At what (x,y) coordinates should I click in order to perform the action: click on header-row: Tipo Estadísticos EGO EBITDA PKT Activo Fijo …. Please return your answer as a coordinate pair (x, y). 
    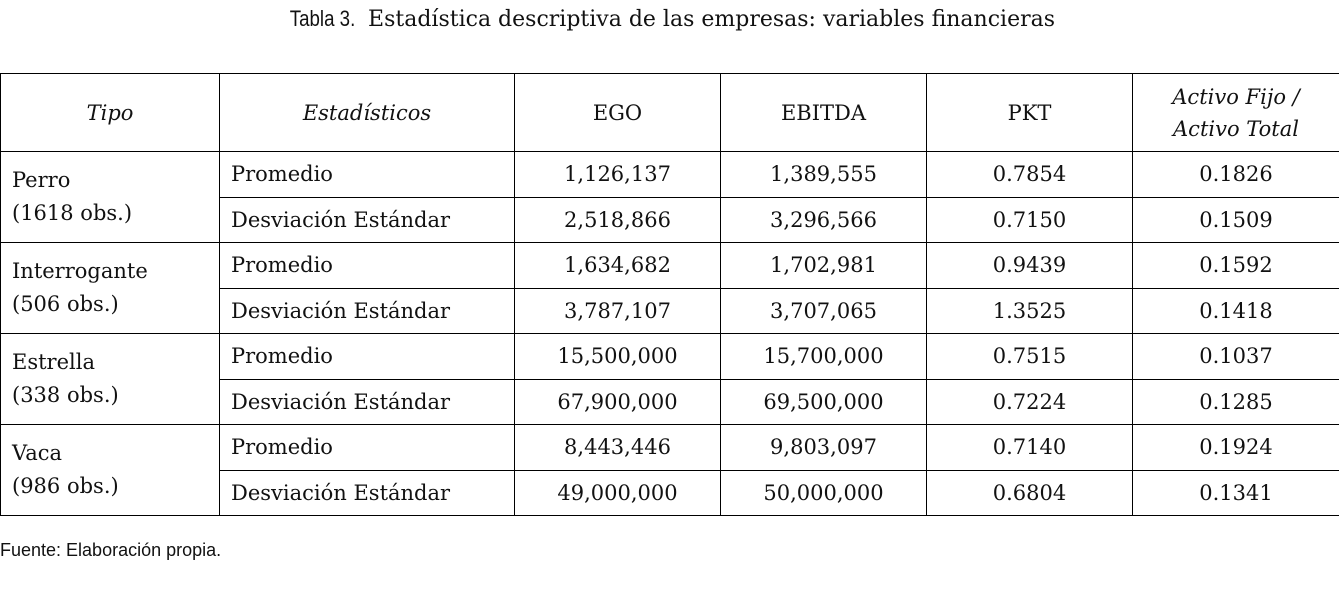
    Looking at the image, I should click on (669, 112).